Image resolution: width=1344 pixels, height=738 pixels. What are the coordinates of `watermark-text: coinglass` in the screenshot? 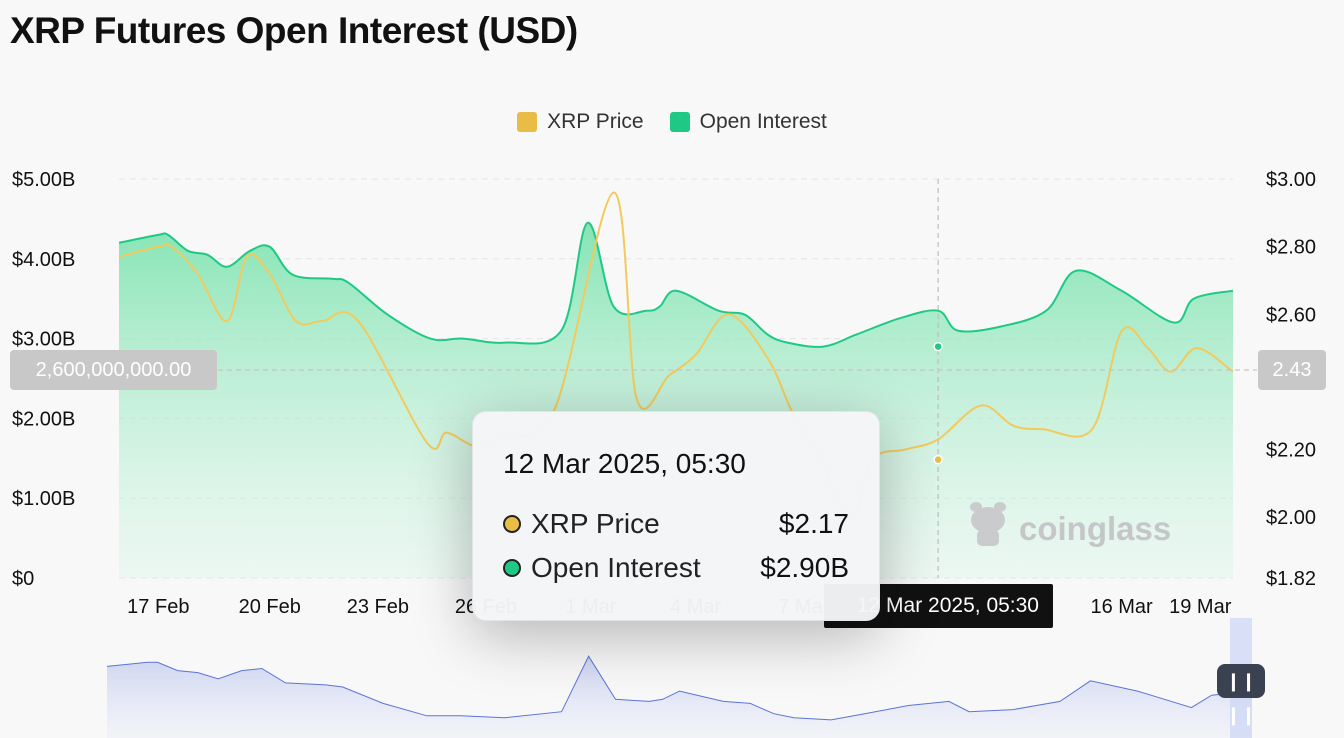 It's located at (1095, 528).